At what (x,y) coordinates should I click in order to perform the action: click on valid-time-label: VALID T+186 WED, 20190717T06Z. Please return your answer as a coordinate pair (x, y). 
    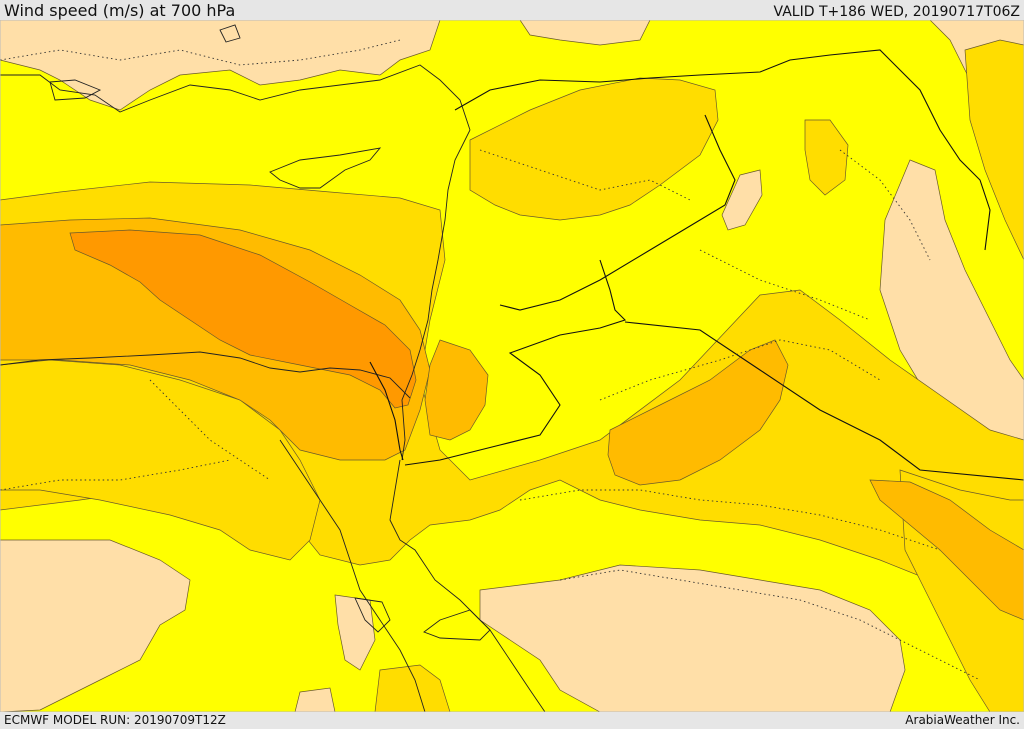
    Looking at the image, I should click on (896, 12).